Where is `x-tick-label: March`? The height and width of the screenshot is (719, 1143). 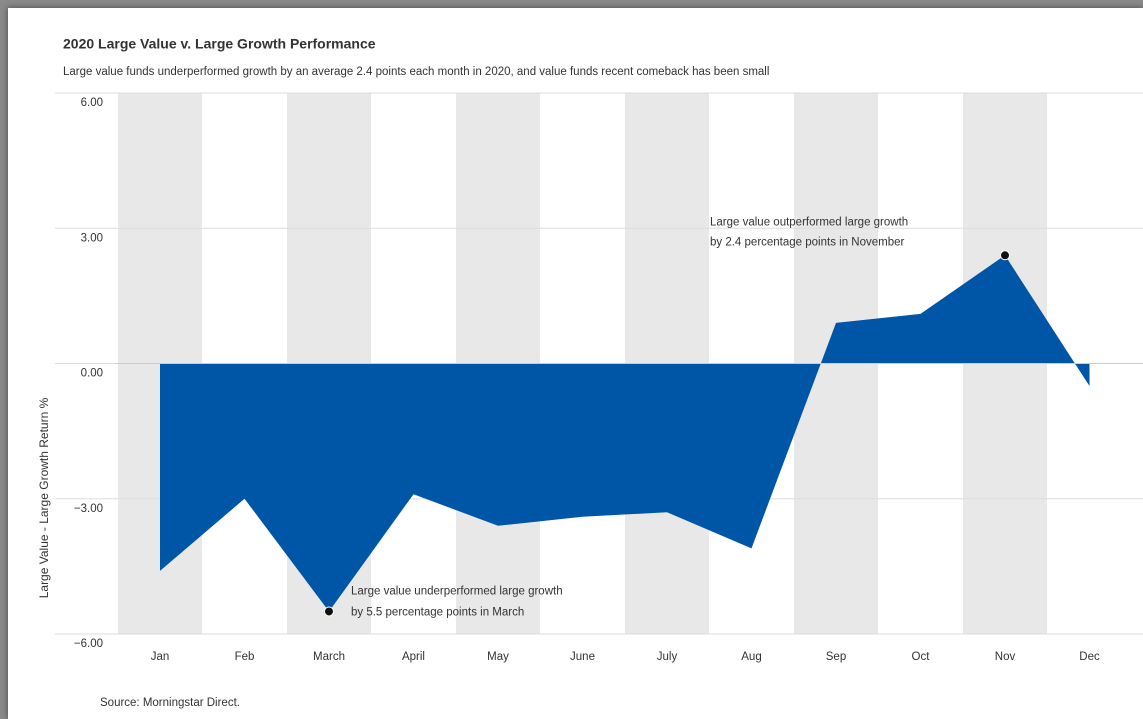
x-tick-label: March is located at coordinates (329, 657).